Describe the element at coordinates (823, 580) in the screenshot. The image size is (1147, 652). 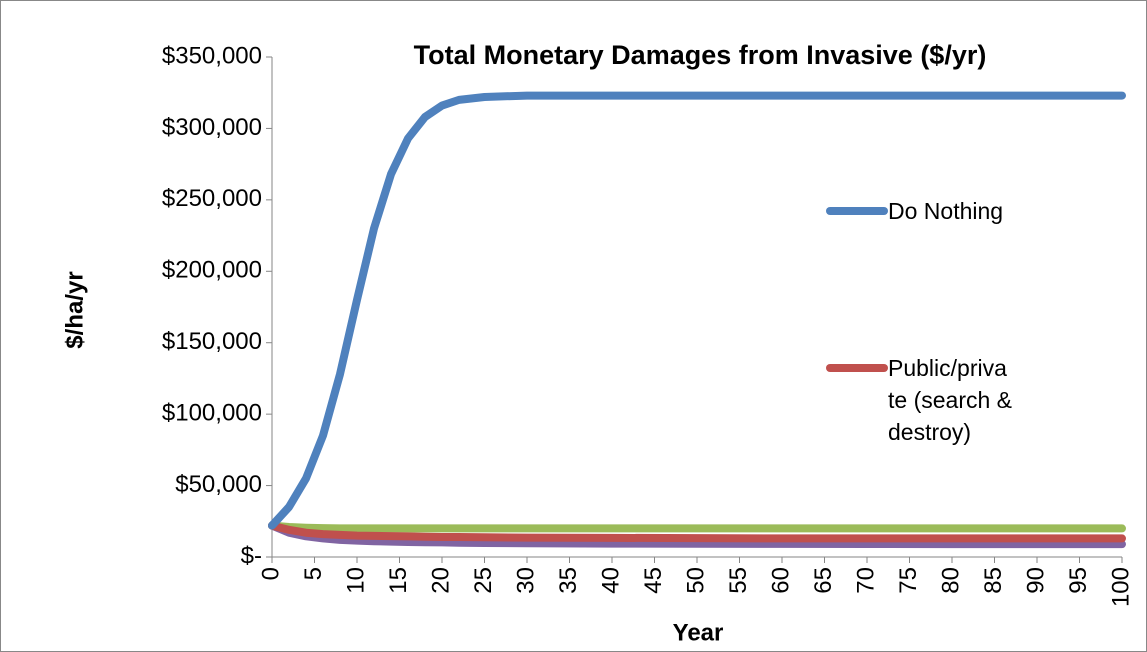
I see `x-tick-label: 65` at that location.